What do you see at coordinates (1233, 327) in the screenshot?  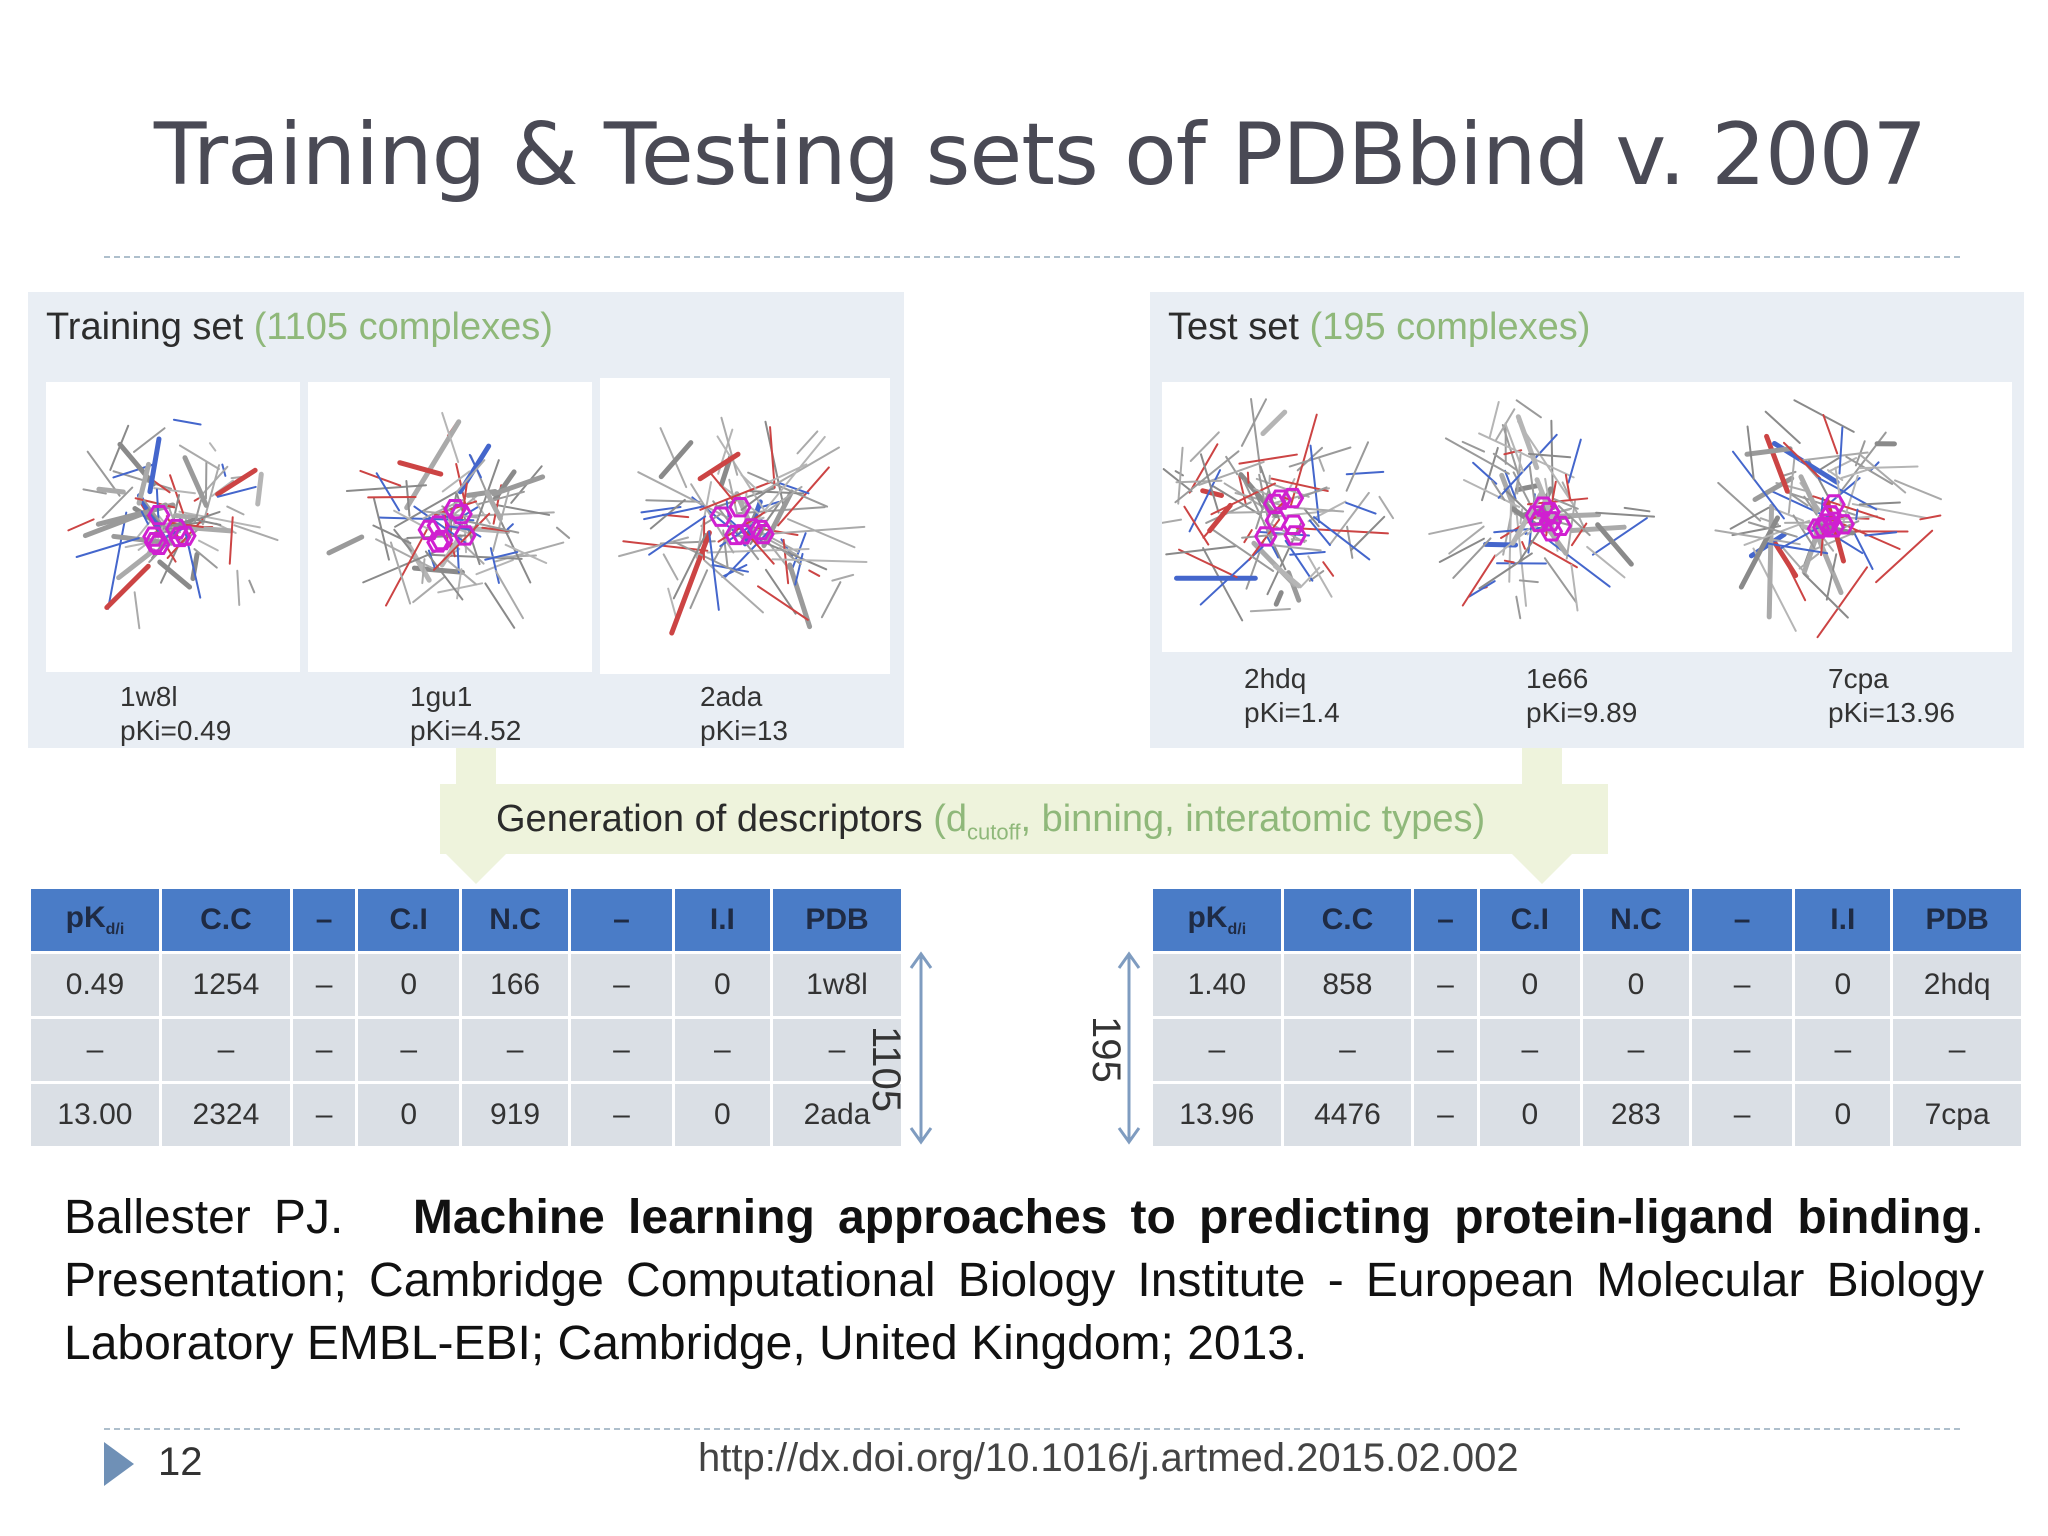 I see `test-set-label: Test set` at bounding box center [1233, 327].